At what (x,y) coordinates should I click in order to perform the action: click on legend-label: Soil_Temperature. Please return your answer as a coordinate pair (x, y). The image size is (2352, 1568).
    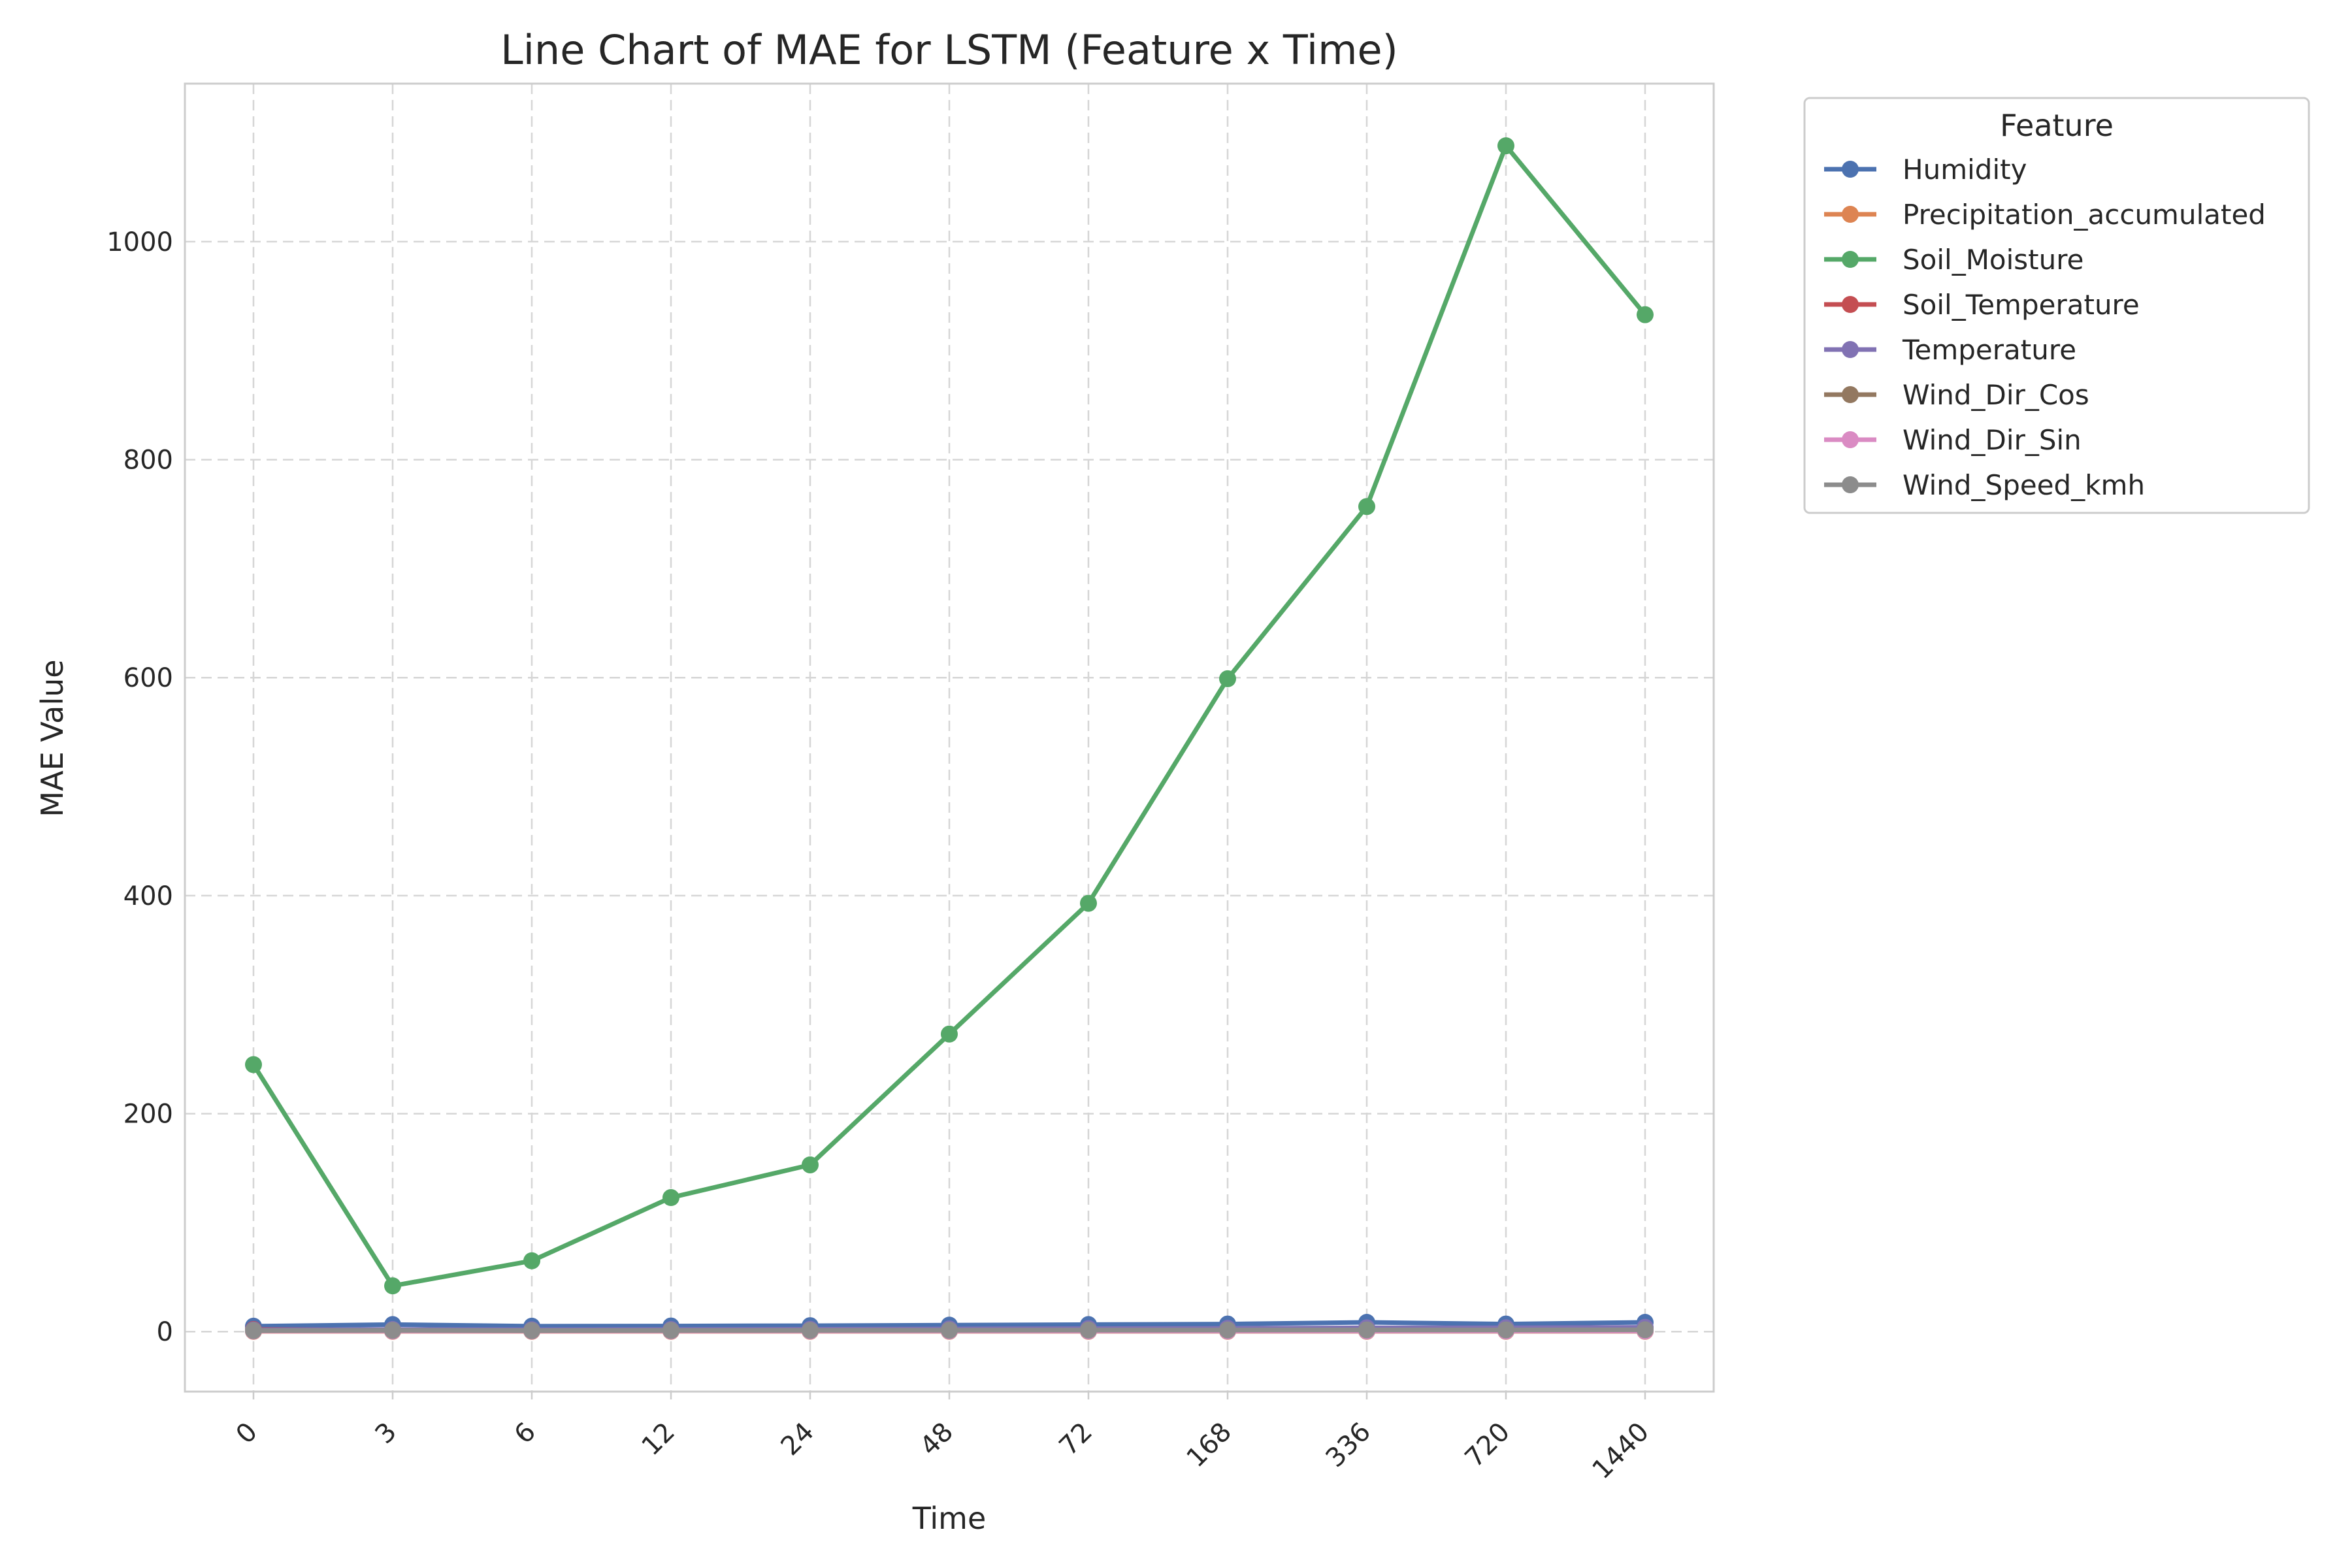
    Looking at the image, I should click on (2021, 305).